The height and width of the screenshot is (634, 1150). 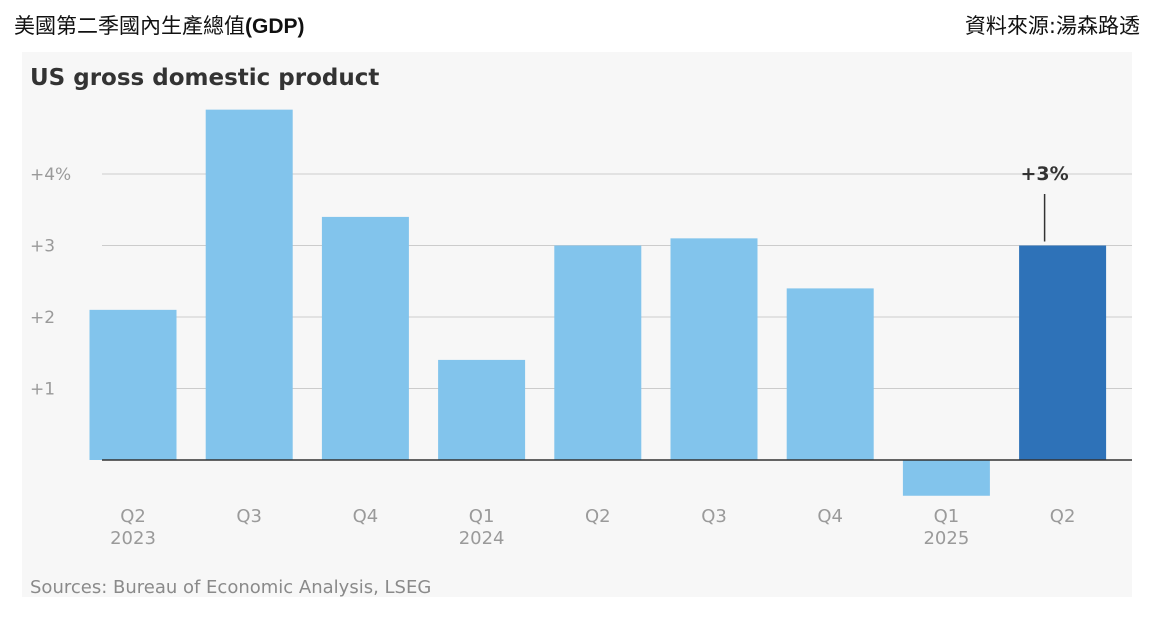 What do you see at coordinates (1045, 174) in the screenshot?
I see `annotation-label: +3%` at bounding box center [1045, 174].